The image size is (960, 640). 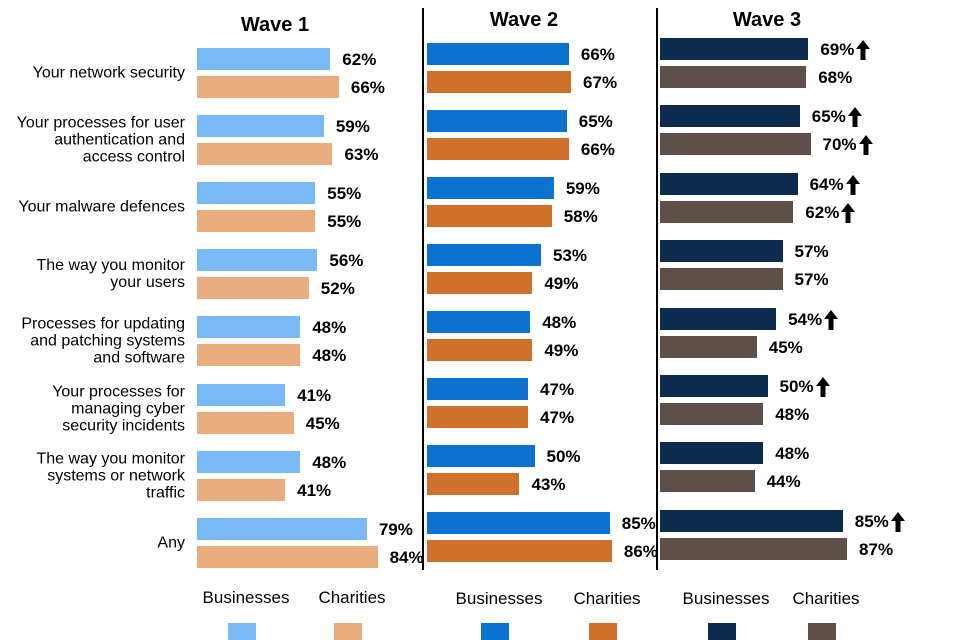 What do you see at coordinates (406, 557) in the screenshot?
I see `value-label-text: 84%` at bounding box center [406, 557].